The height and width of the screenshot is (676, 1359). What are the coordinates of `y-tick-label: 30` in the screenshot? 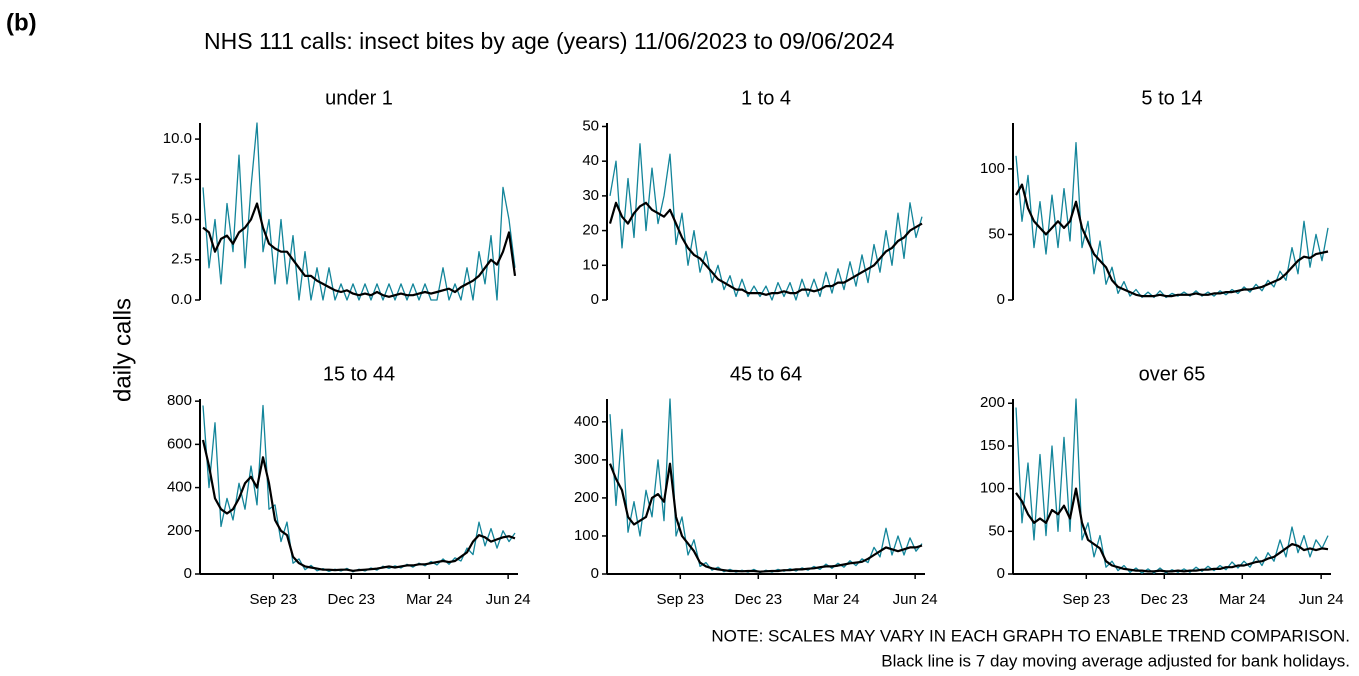 It's located at (590, 195).